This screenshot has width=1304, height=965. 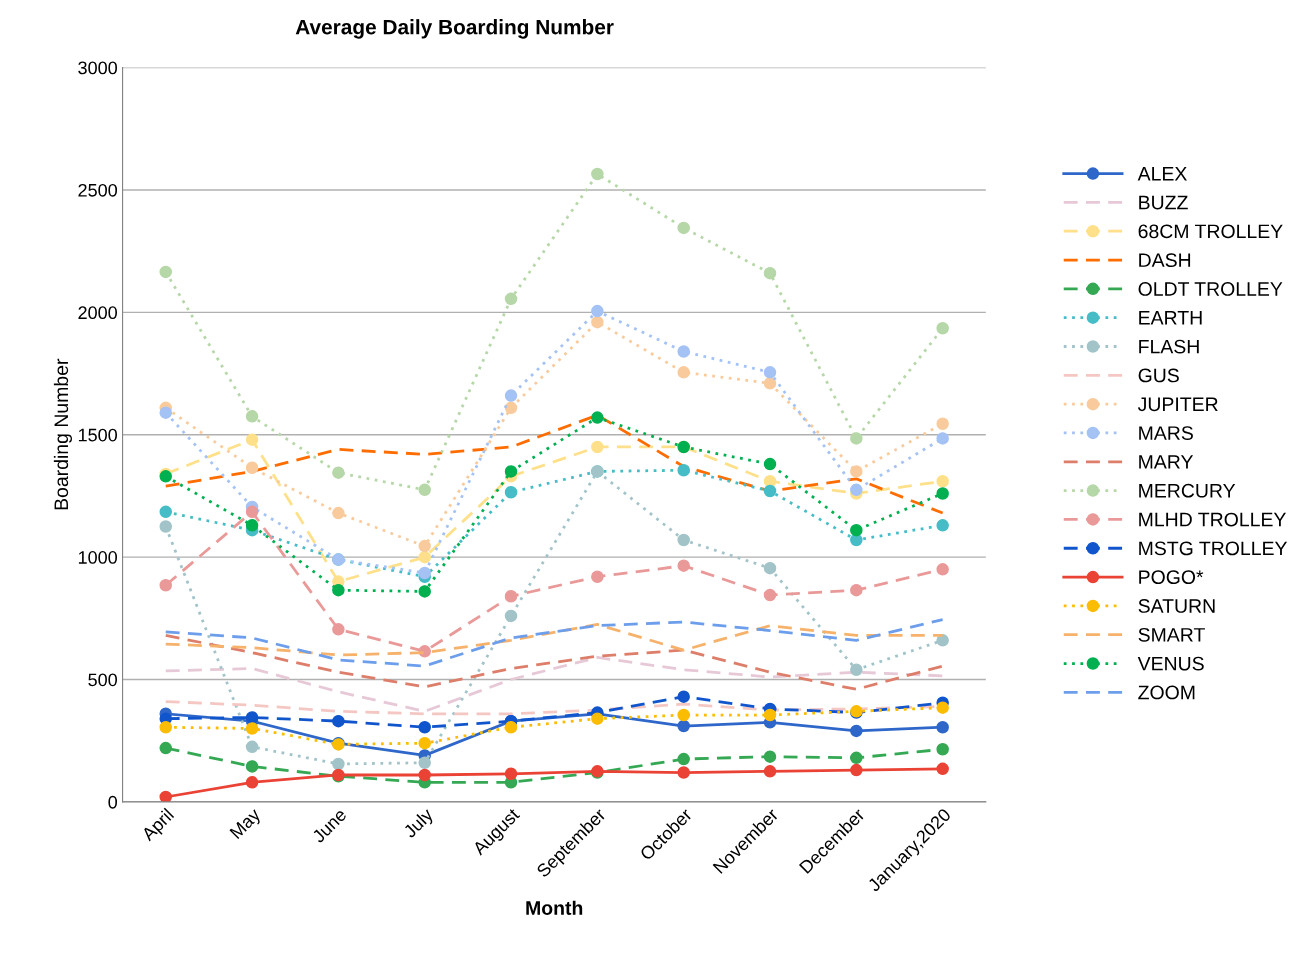 I want to click on x-tick-label: July, so click(x=419, y=824).